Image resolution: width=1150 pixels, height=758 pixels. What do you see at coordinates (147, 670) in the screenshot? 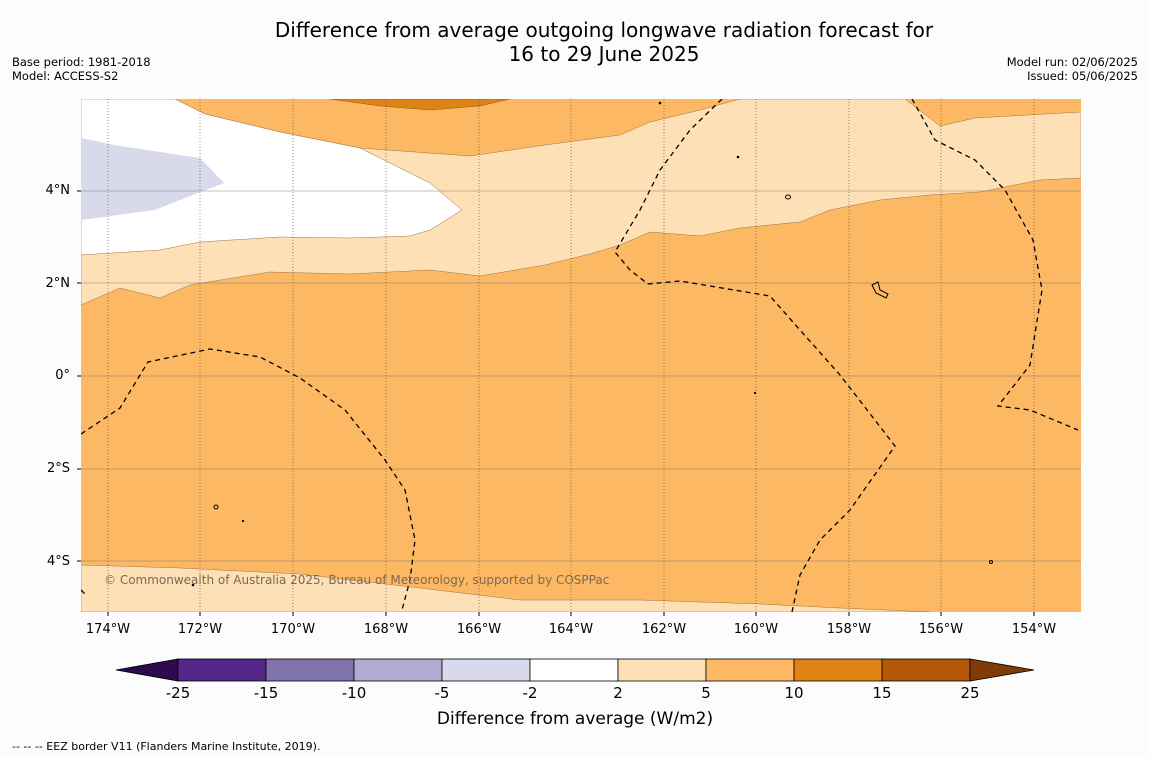
I see `colorbar-extend-low` at bounding box center [147, 670].